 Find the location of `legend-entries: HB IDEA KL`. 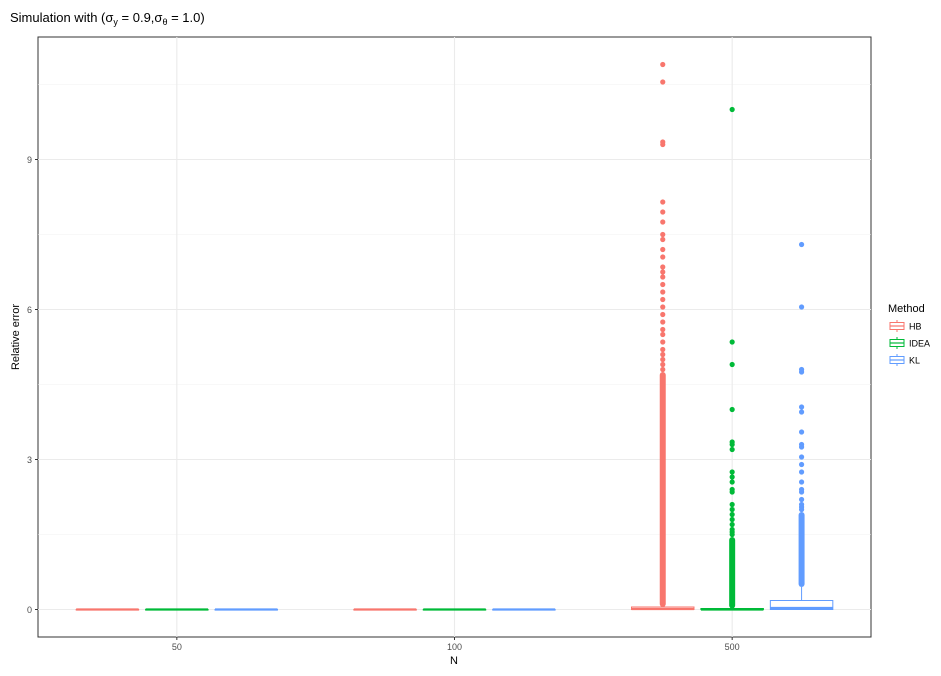

legend-entries: HB IDEA KL is located at coordinates (909, 343).